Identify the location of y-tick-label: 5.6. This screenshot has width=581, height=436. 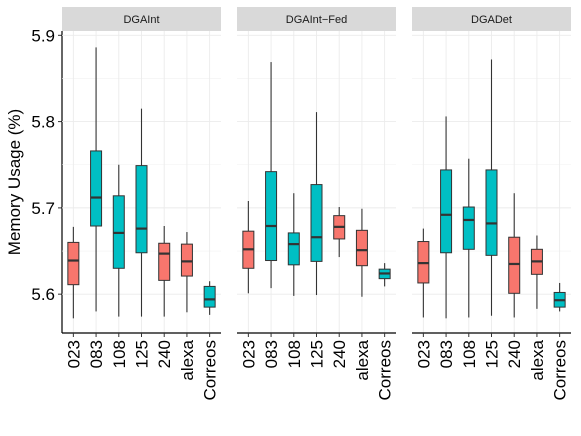
(43, 294).